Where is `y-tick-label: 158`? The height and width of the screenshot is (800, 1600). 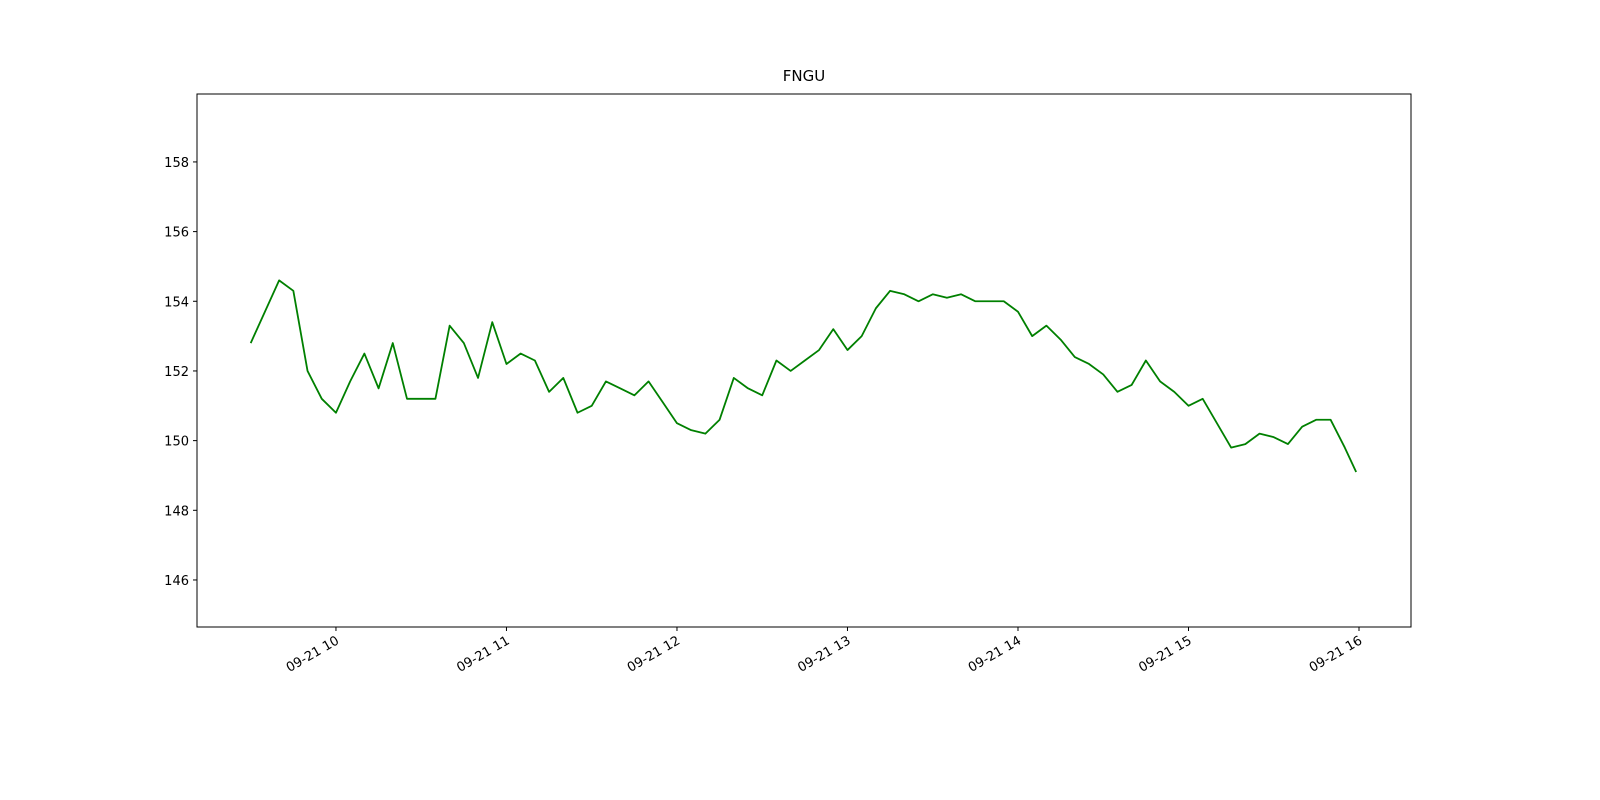
y-tick-label: 158 is located at coordinates (176, 163).